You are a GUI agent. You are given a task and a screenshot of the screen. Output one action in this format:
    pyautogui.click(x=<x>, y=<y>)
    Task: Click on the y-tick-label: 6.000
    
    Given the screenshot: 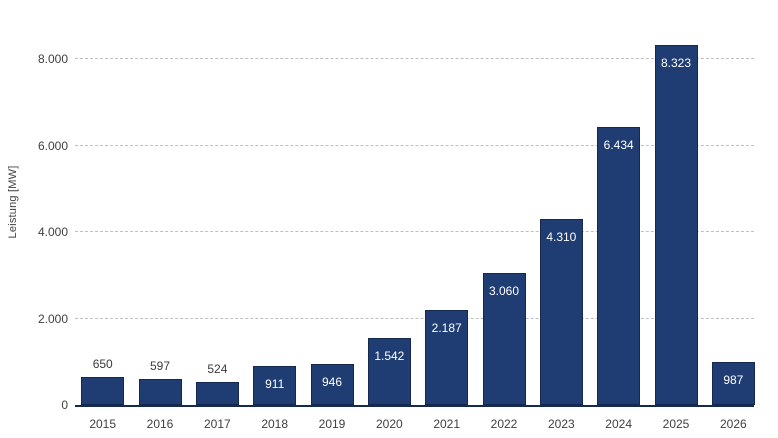 What is the action you would take?
    pyautogui.click(x=52, y=145)
    